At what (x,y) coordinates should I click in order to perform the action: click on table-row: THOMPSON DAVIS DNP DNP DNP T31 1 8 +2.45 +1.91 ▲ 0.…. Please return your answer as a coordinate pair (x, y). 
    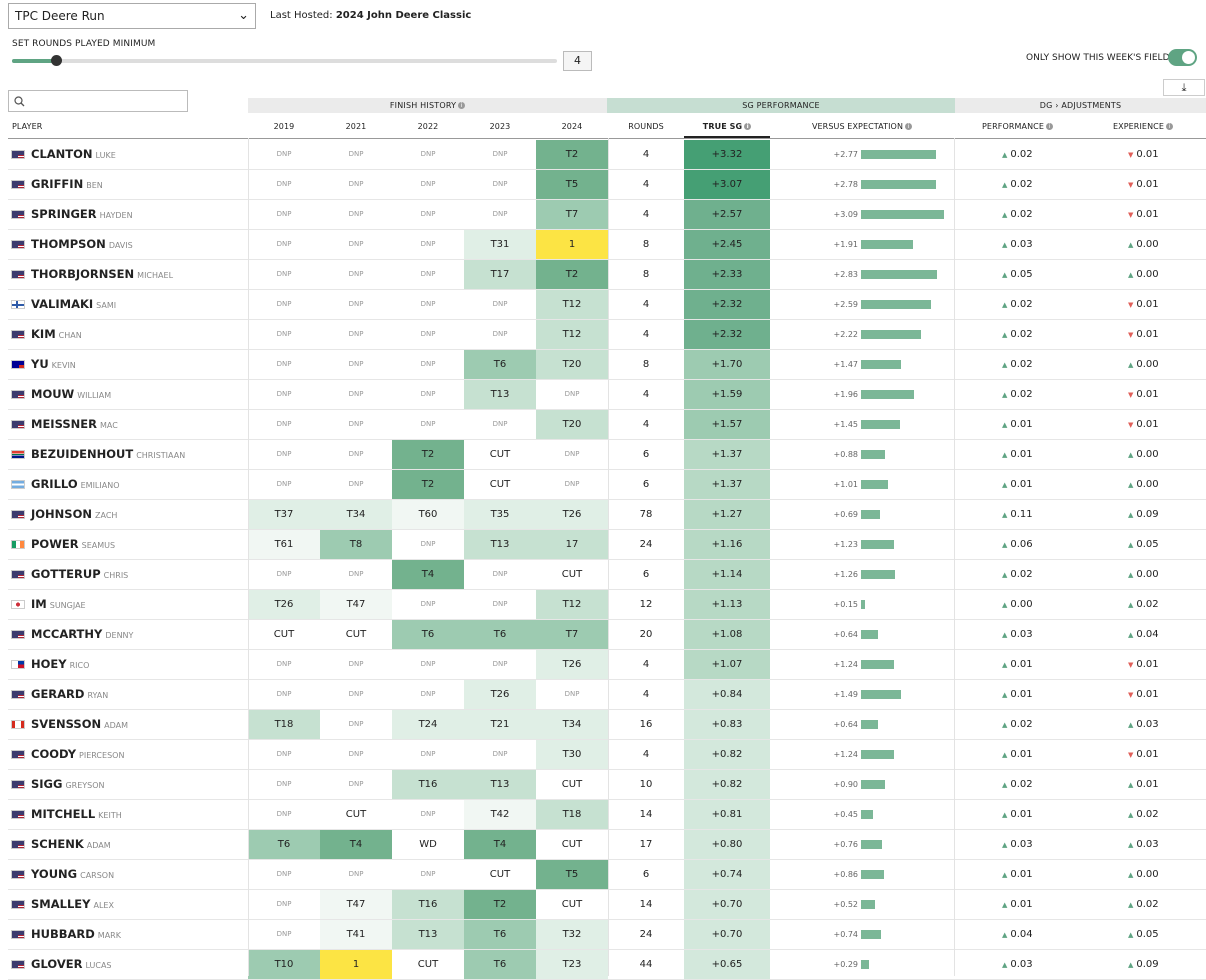
    Looking at the image, I should click on (603, 245).